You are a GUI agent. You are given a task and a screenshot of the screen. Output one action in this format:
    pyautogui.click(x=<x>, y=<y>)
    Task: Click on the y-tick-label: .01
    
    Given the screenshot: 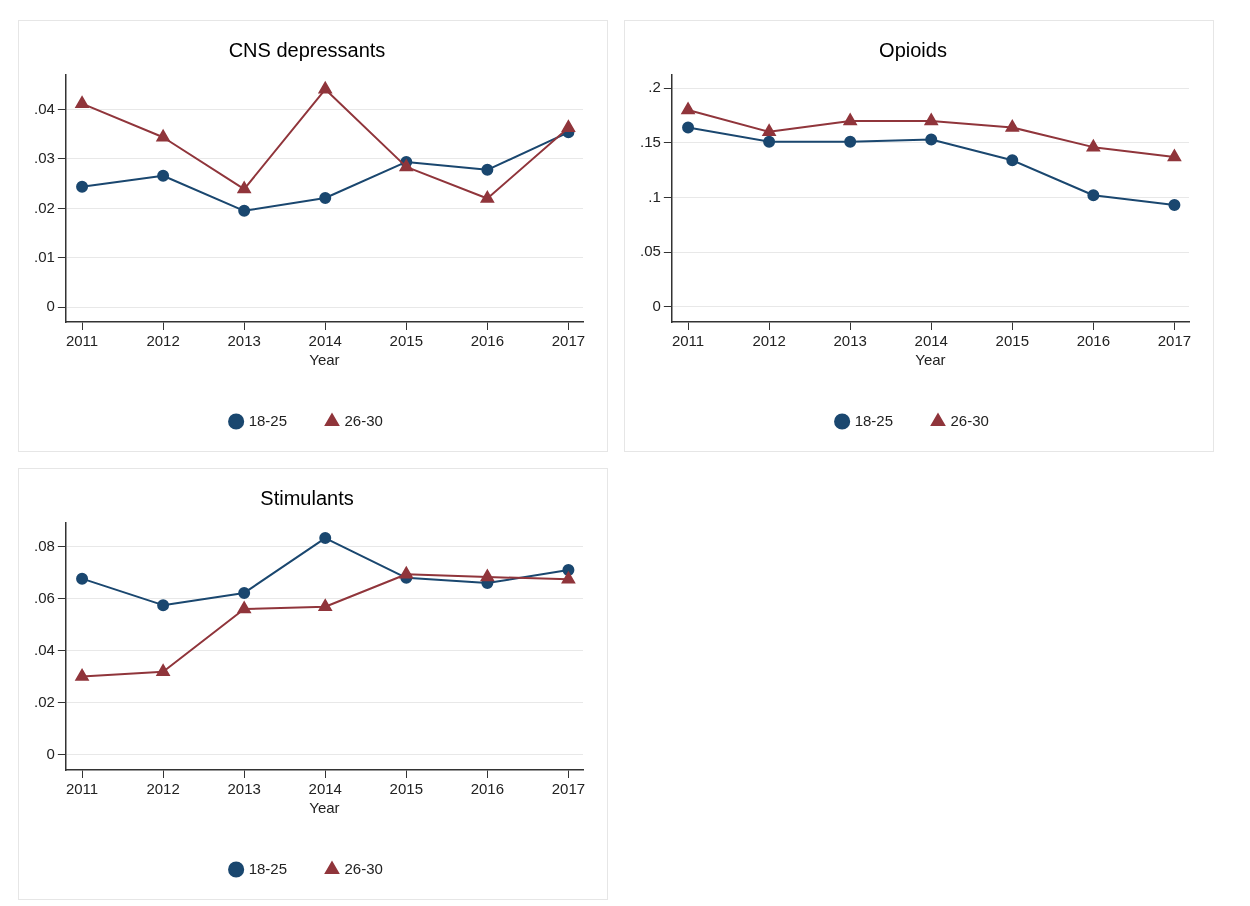 What is the action you would take?
    pyautogui.click(x=44, y=256)
    